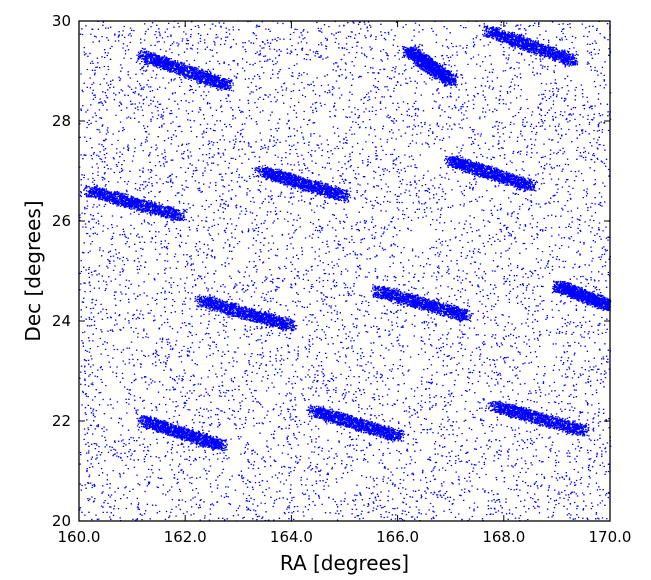 The image size is (651, 580). I want to click on y-tick-label: 26, so click(61, 221).